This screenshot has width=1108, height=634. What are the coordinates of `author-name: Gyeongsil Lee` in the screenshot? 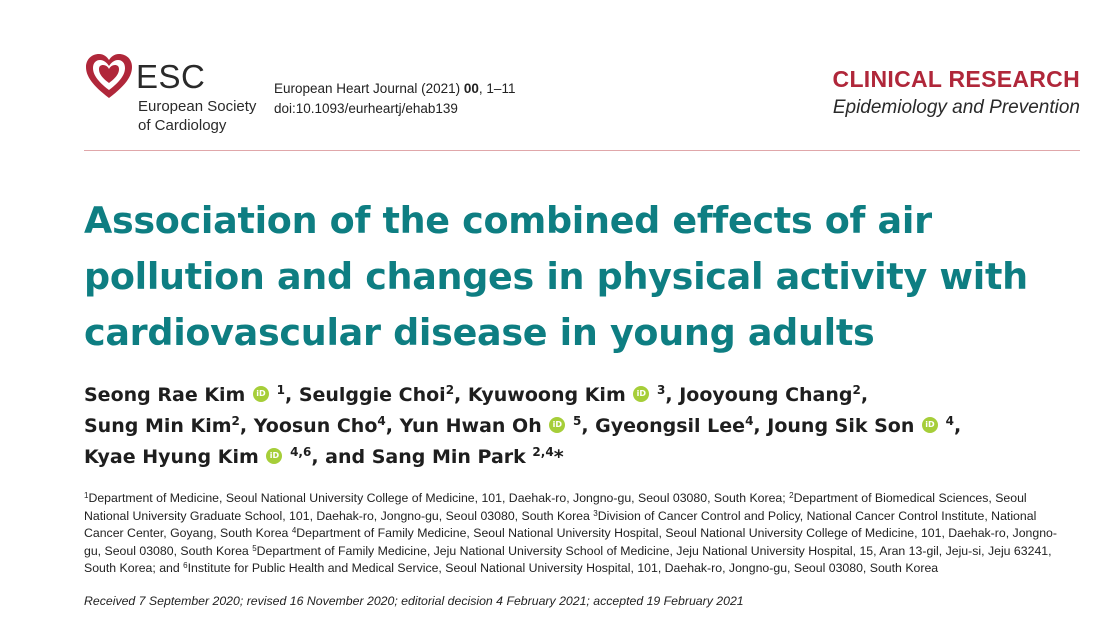 It's located at (670, 426).